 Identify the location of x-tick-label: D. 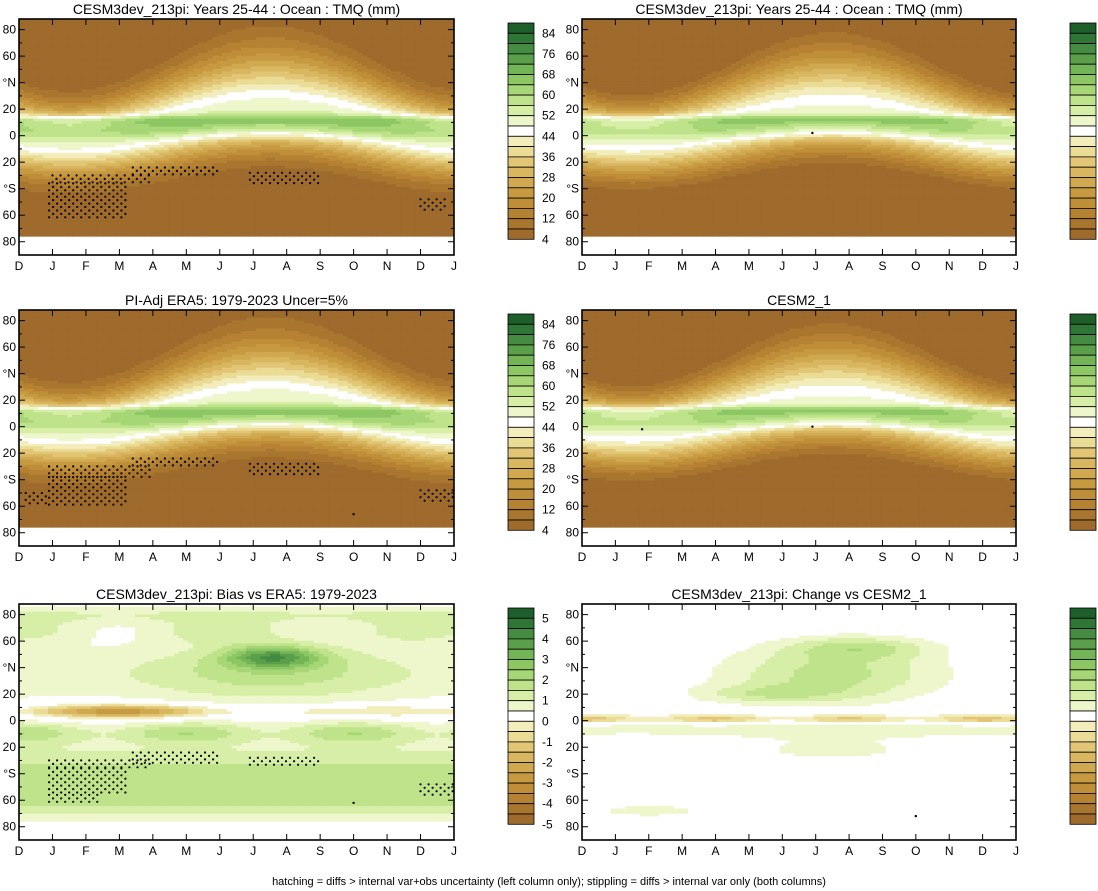
(19, 266).